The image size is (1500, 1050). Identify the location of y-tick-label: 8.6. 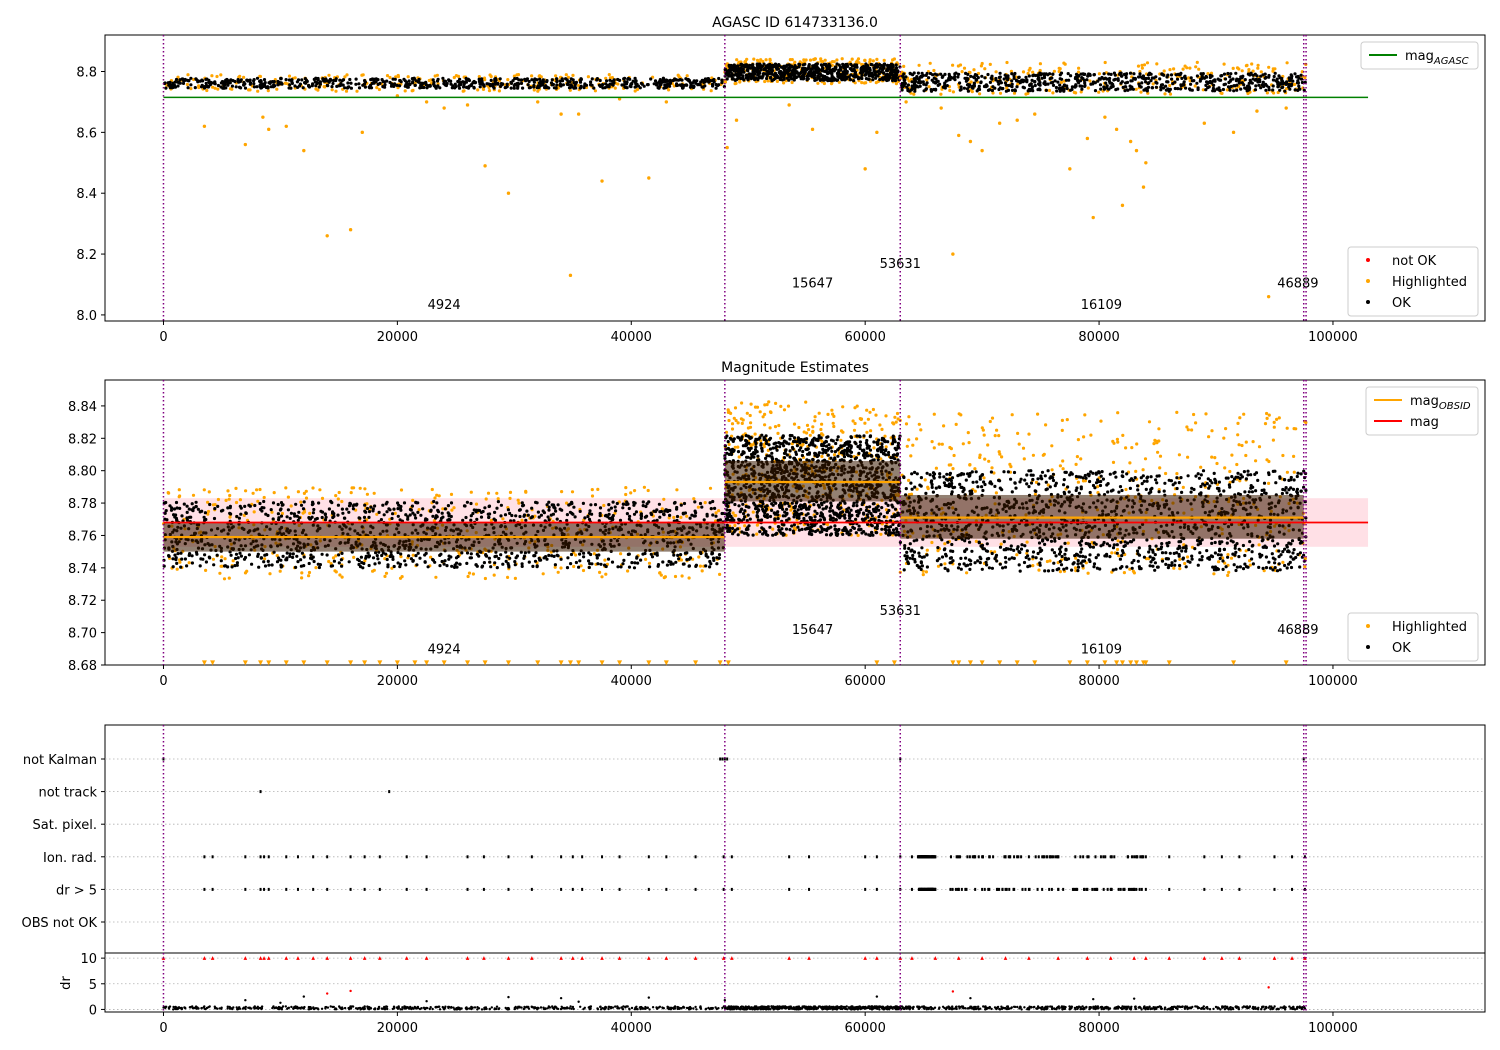
(86, 133).